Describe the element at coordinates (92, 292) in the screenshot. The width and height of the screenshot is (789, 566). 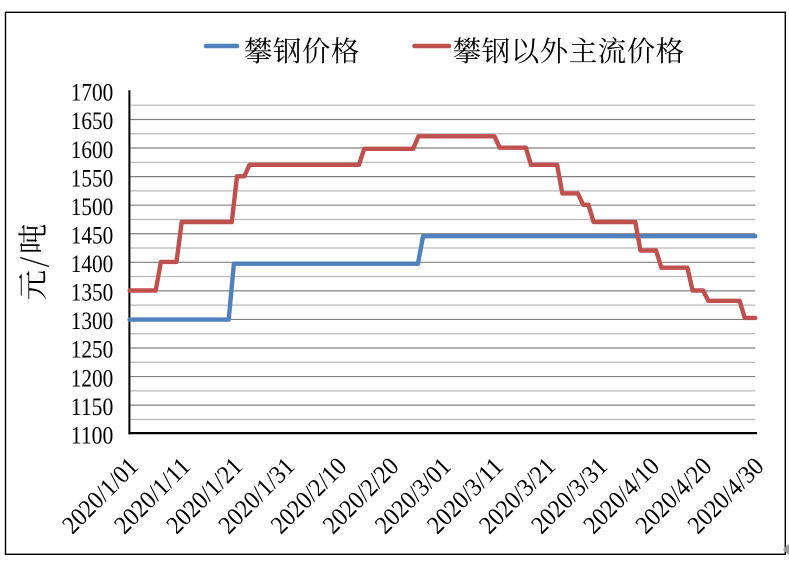
I see `svg-text: 1350` at that location.